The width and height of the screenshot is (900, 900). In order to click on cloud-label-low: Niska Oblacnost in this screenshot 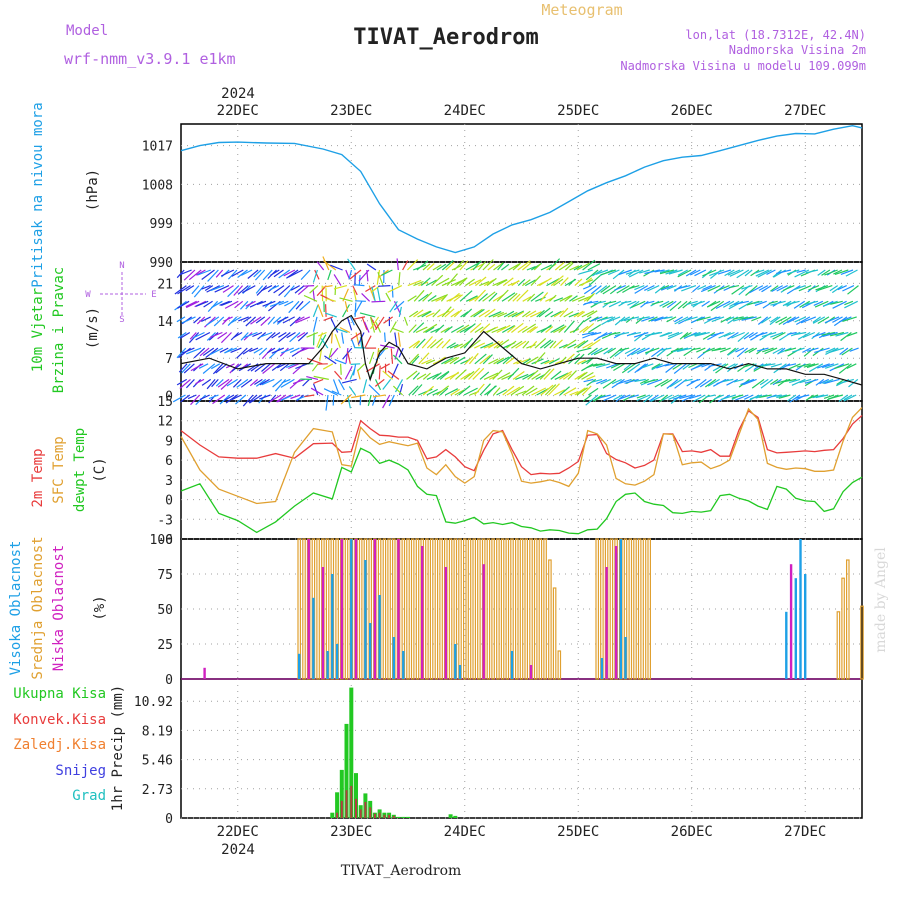, I will do `click(59, 608)`.